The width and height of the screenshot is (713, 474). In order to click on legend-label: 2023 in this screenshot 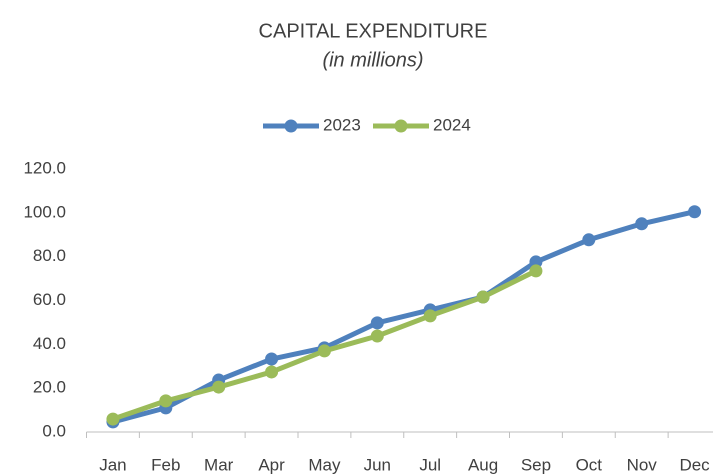, I will do `click(342, 124)`.